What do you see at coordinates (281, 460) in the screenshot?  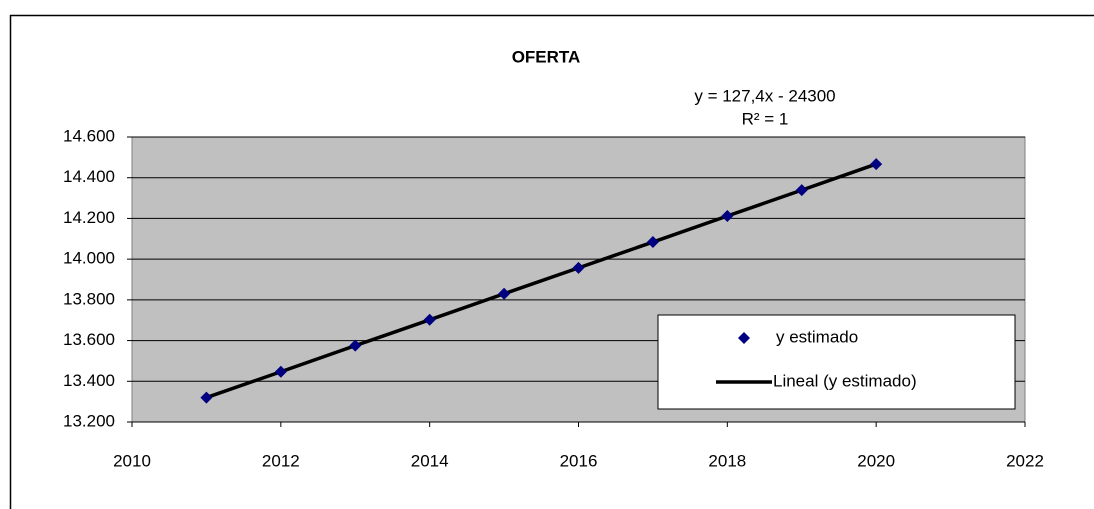 I see `x-tick-label: 2012` at bounding box center [281, 460].